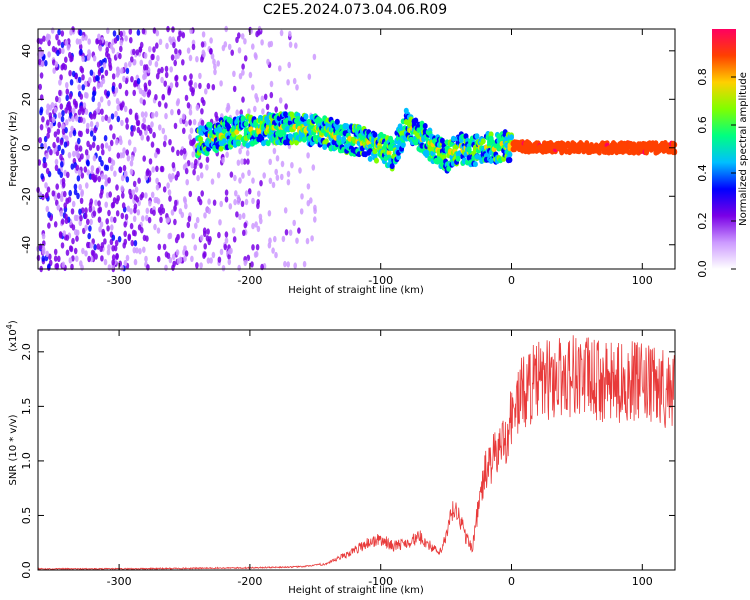 This screenshot has width=750, height=600. What do you see at coordinates (119, 280) in the screenshot?
I see `x-tick-label: -300` at bounding box center [119, 280].